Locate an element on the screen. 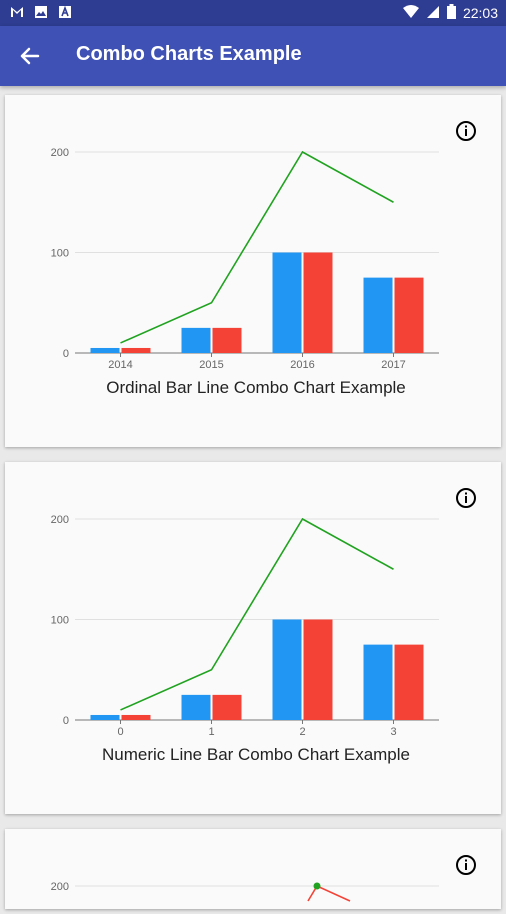 The image size is (506, 914). image-icon is located at coordinates (41, 12).